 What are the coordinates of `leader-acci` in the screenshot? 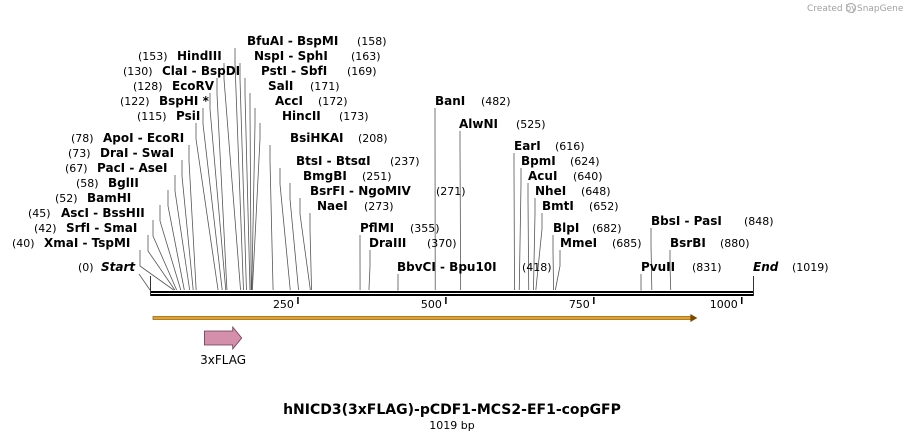 It's located at (253, 199).